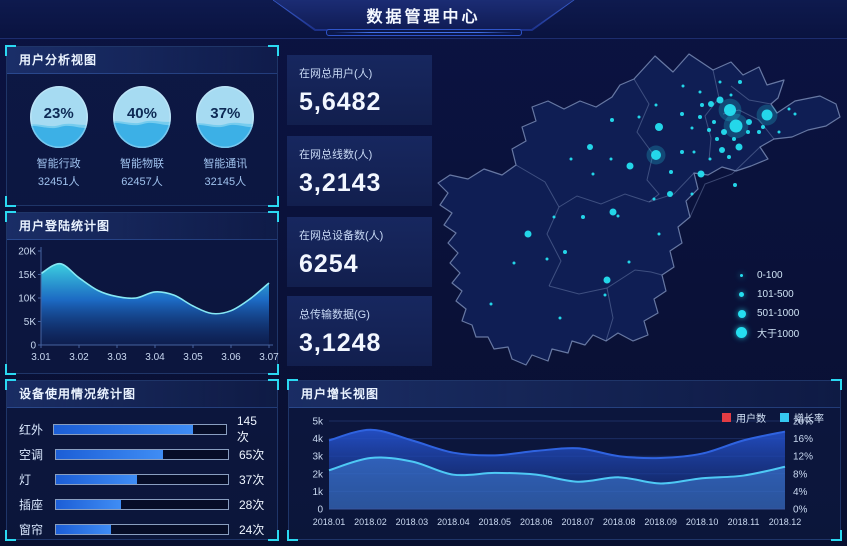 The image size is (847, 546). What do you see at coordinates (453, 522) in the screenshot?
I see `x-axis-tick-label: 2018.04` at bounding box center [453, 522].